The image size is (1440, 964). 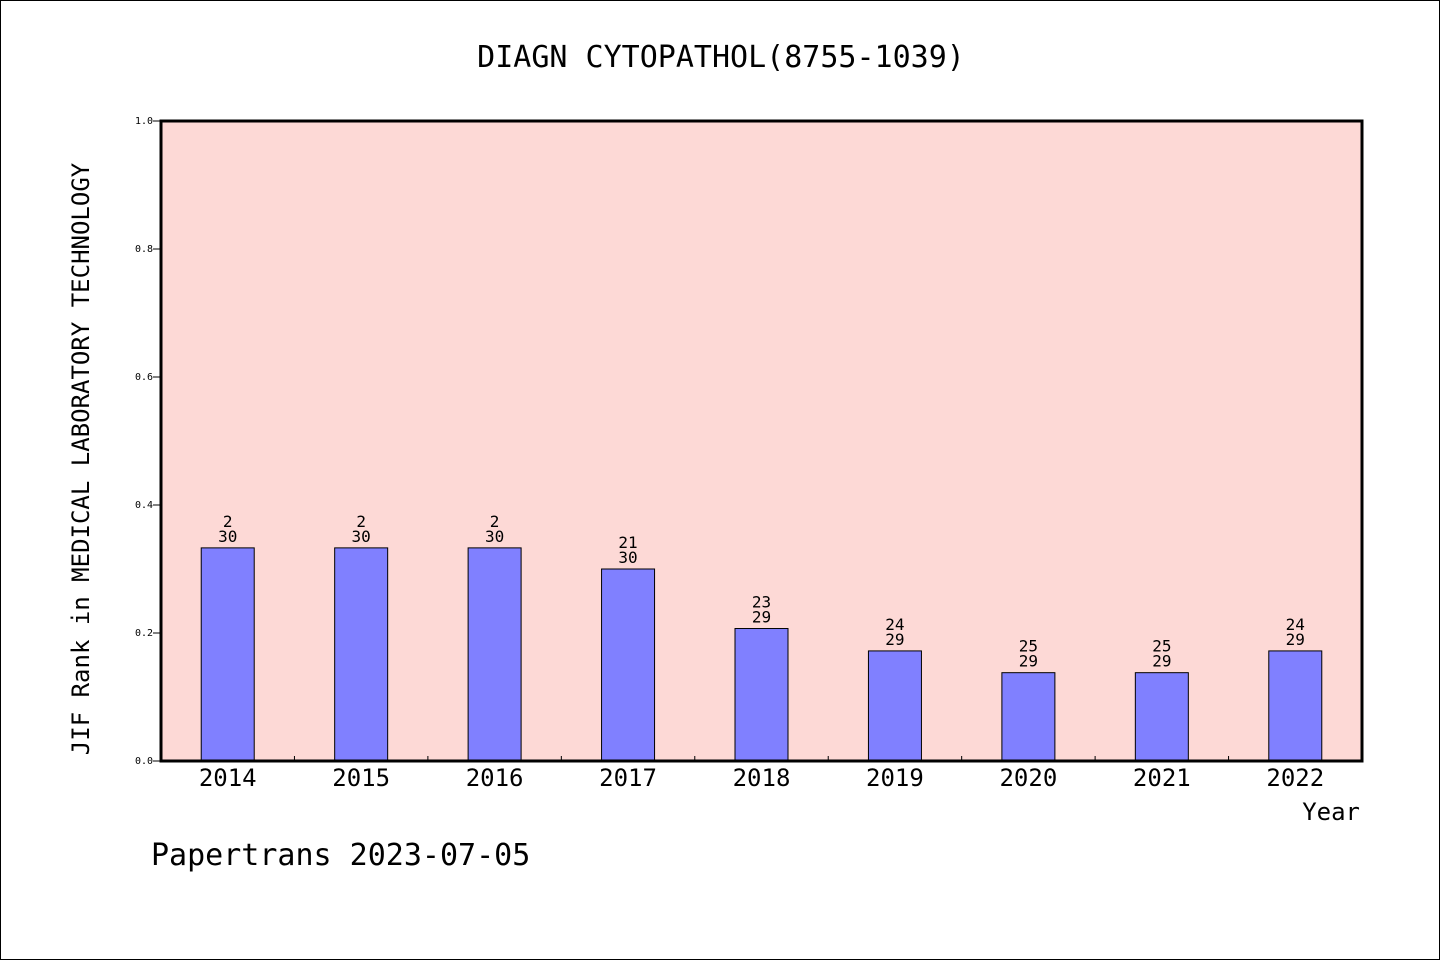 I want to click on bar-2014, so click(x=227, y=654).